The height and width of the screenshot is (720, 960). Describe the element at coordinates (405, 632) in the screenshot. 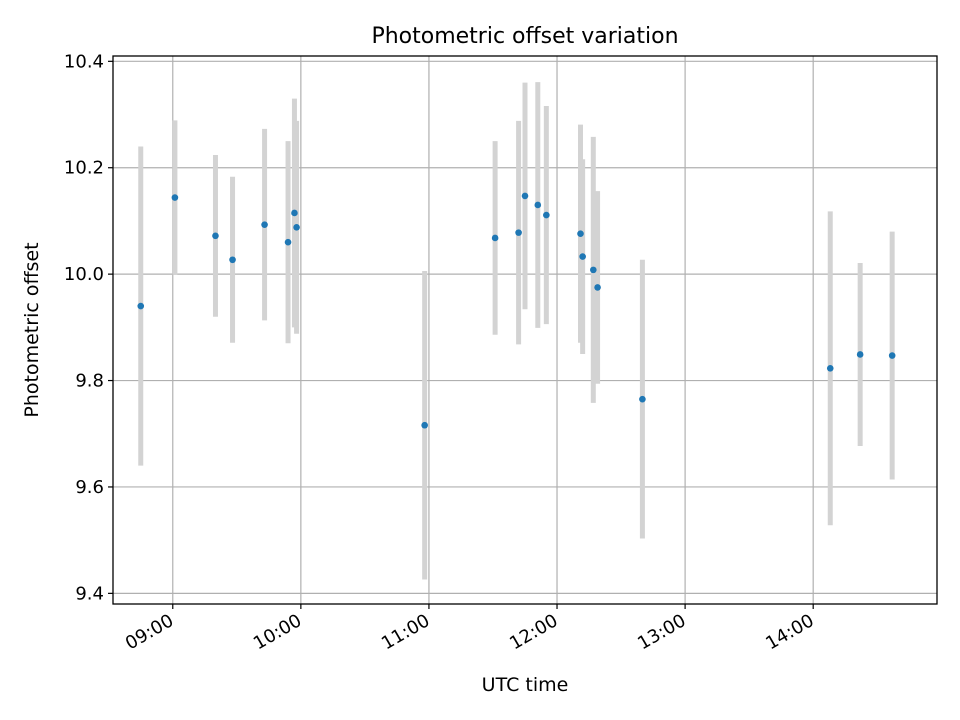

I see `x-tick-label: 11:00` at that location.